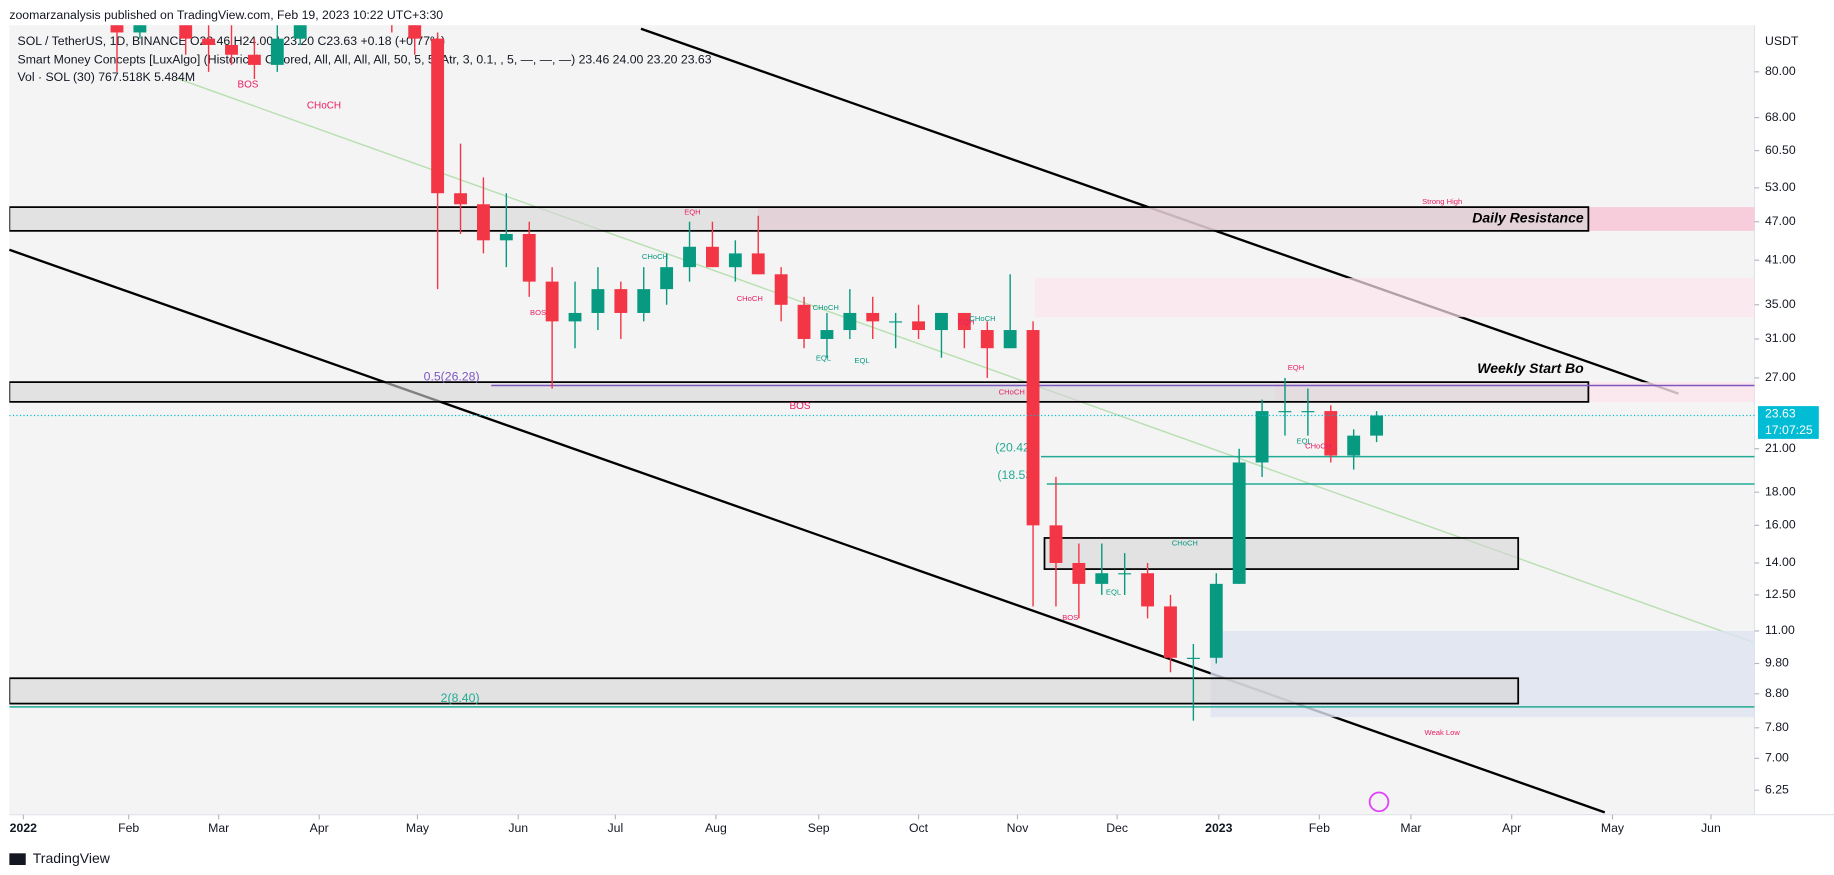  What do you see at coordinates (1780, 414) in the screenshot?
I see `last-price-label: 23.63` at bounding box center [1780, 414].